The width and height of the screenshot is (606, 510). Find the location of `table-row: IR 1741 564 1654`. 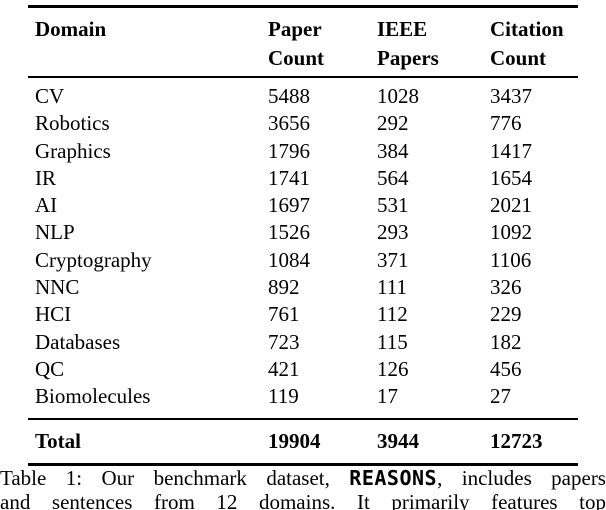

table-row: IR 1741 564 1654 is located at coordinates (303, 178).